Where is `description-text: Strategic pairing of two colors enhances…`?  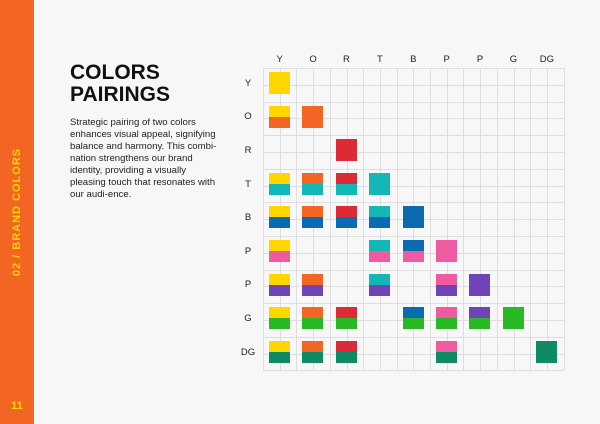 description-text: Strategic pairing of two colors enhances… is located at coordinates (143, 158).